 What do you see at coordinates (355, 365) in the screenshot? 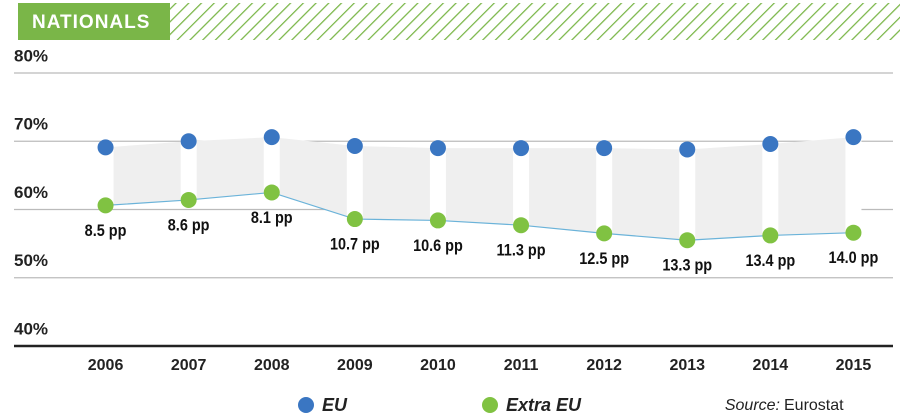
I see `x-tick-label: 2009` at bounding box center [355, 365].